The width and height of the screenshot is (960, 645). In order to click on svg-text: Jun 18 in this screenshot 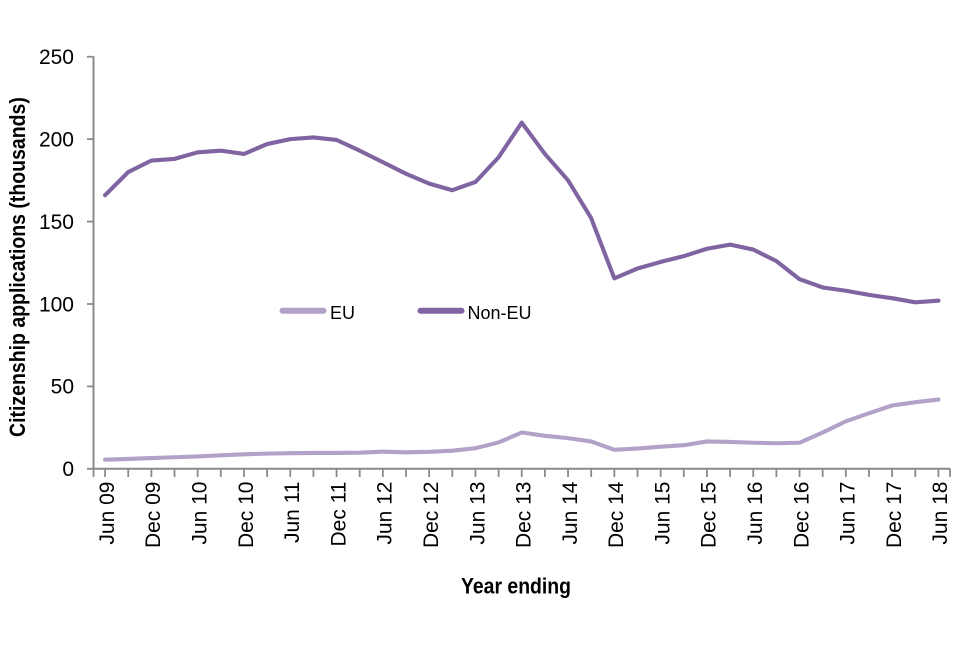, I will do `click(940, 513)`.